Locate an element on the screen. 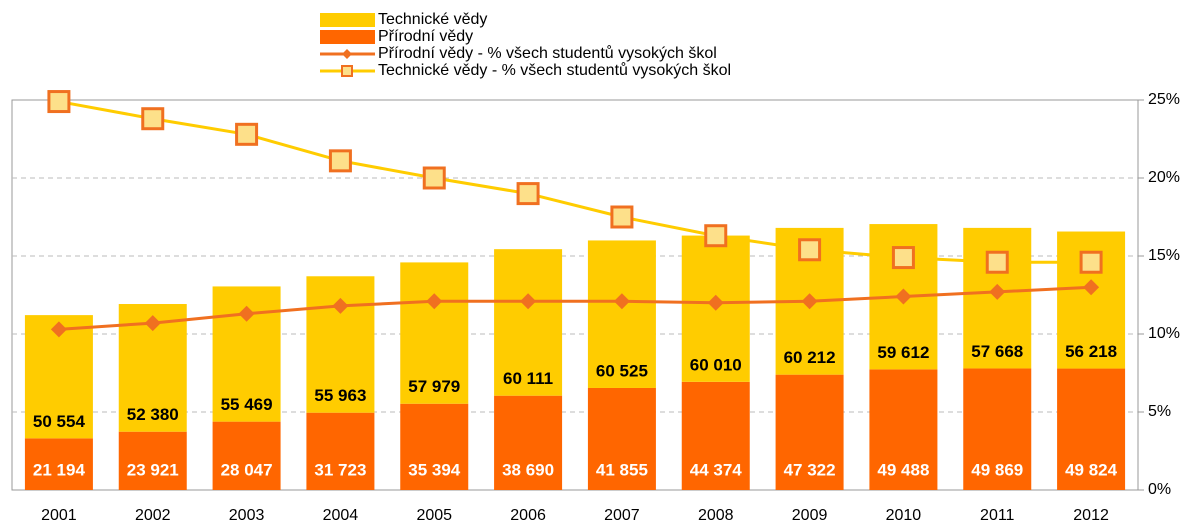 This screenshot has width=1202, height=530. data-label: 56 218 is located at coordinates (1091, 351).